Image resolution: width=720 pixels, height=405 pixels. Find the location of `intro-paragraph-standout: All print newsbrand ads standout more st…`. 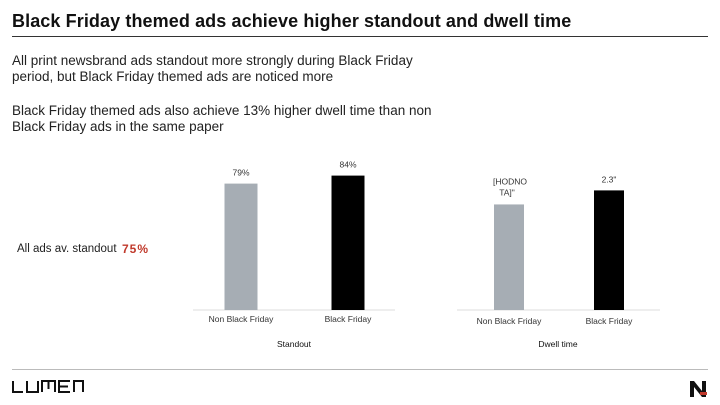

intro-paragraph-standout: All print newsbrand ads standout more st… is located at coordinates (212, 68).